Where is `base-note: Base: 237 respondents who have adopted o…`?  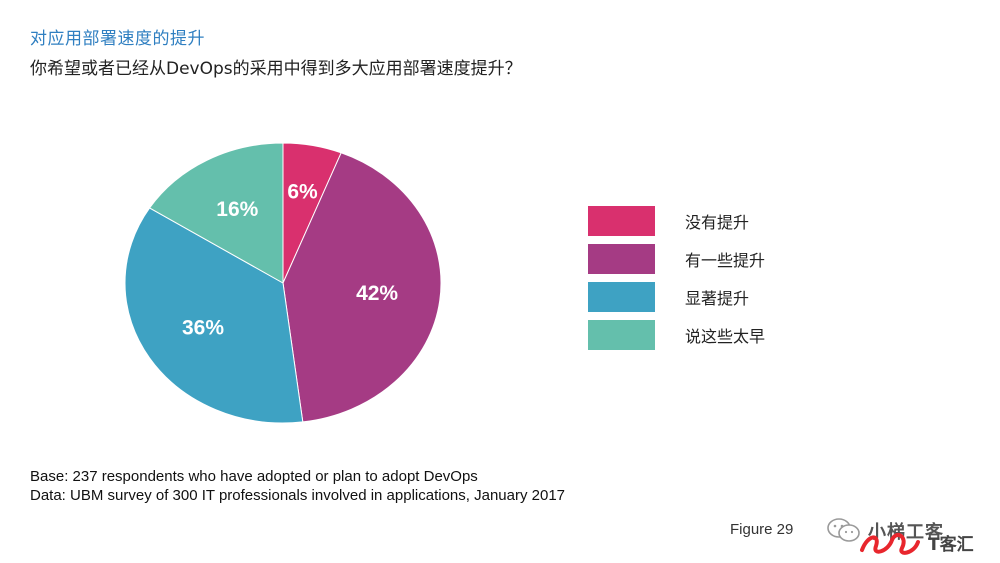 base-note: Base: 237 respondents who have adopted o… is located at coordinates (297, 476).